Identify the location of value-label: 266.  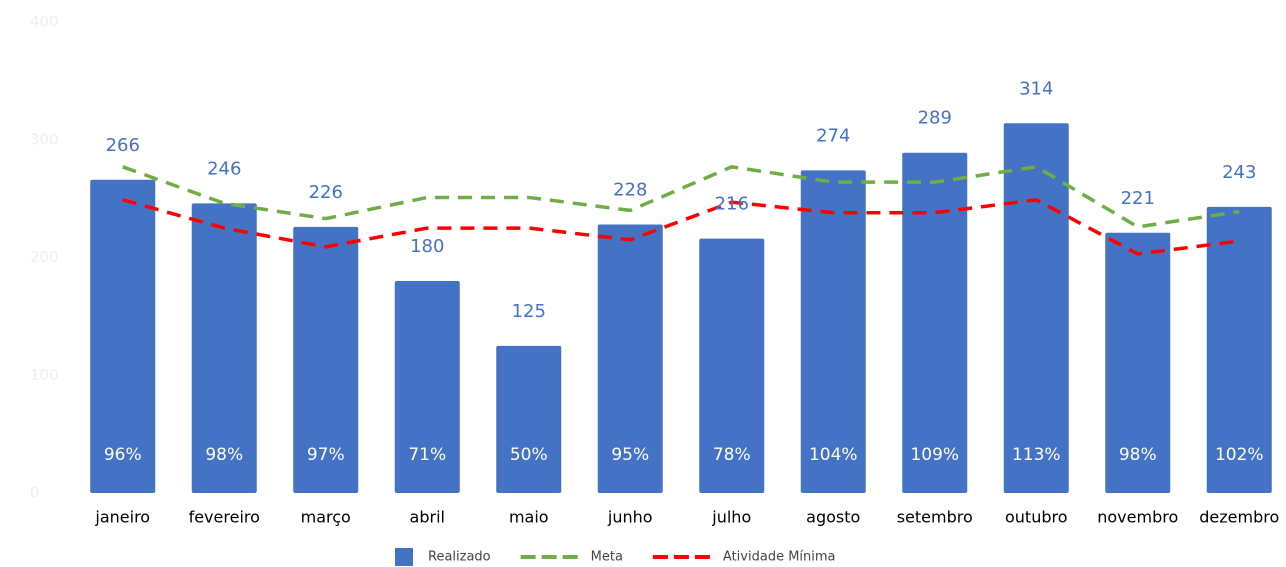
(123, 145).